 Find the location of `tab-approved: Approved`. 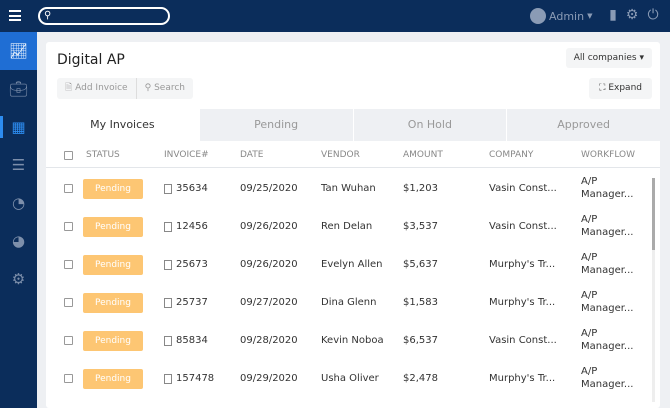

tab-approved: Approved is located at coordinates (583, 125).